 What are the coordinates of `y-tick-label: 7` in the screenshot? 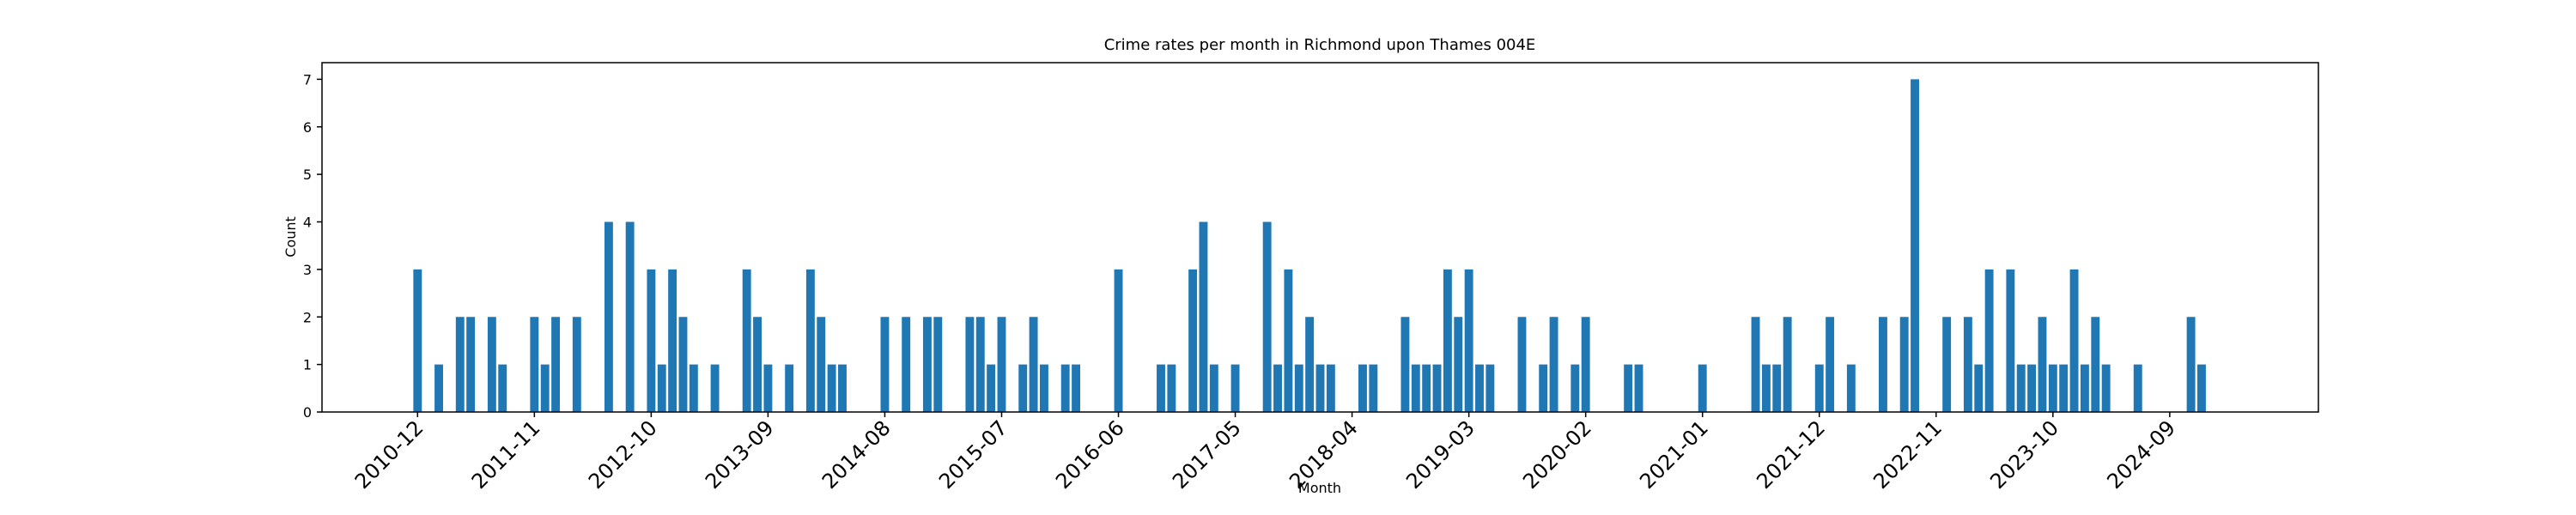 It's located at (307, 79).